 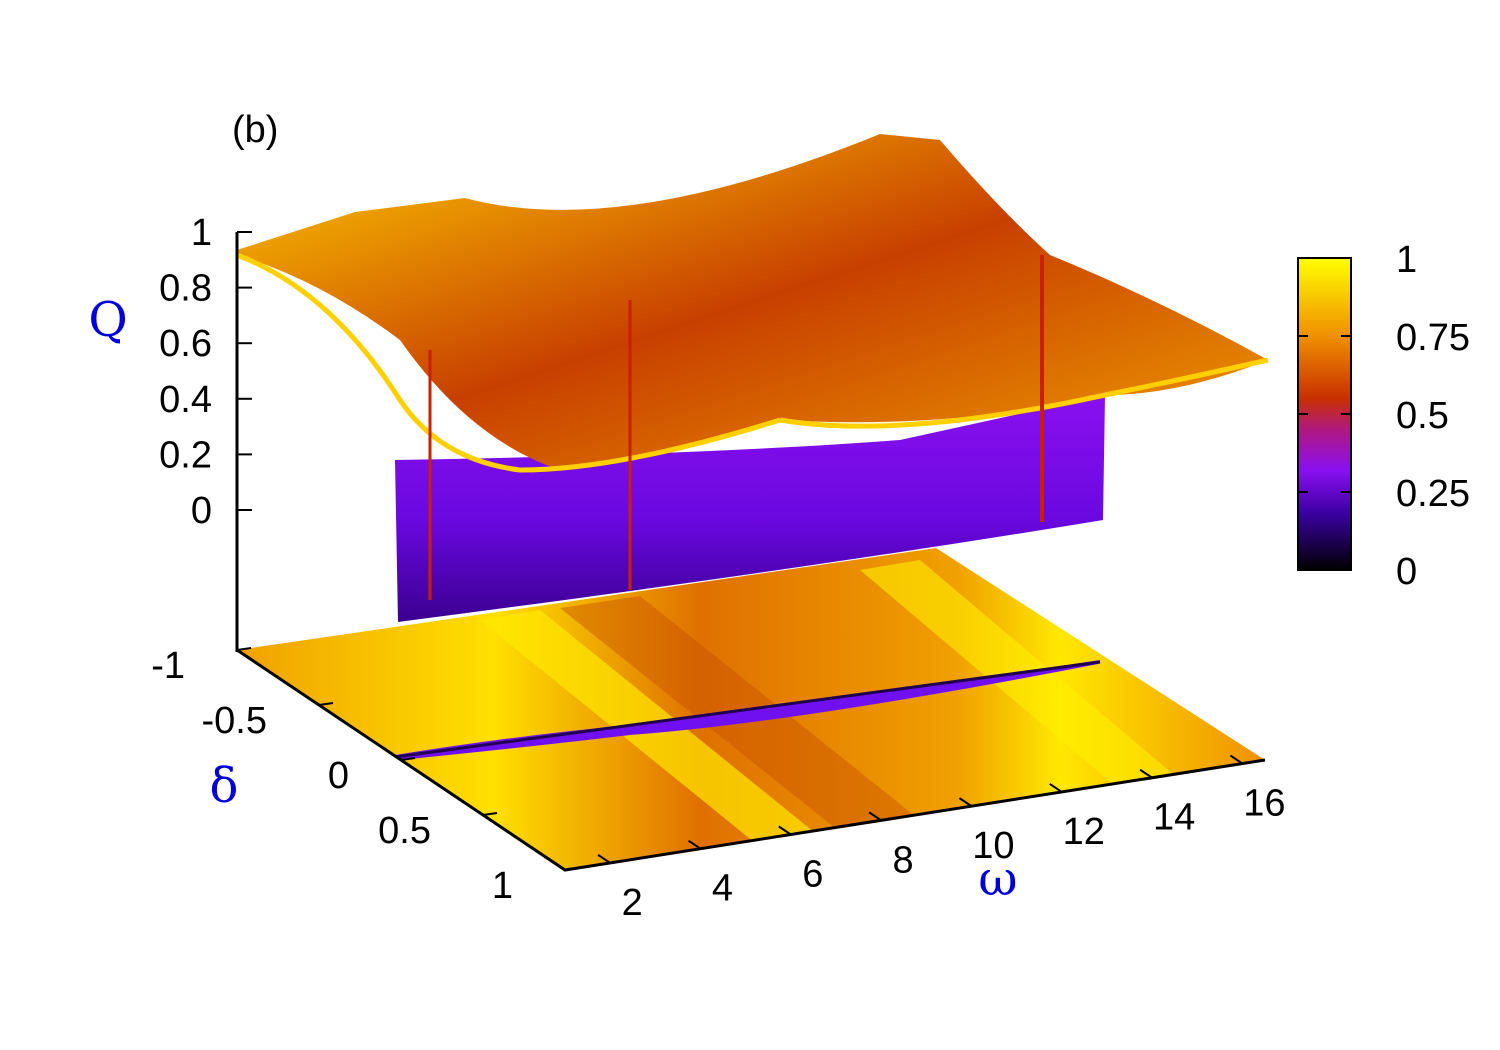 I want to click on z-tick-label: 0.6, so click(x=185, y=344).